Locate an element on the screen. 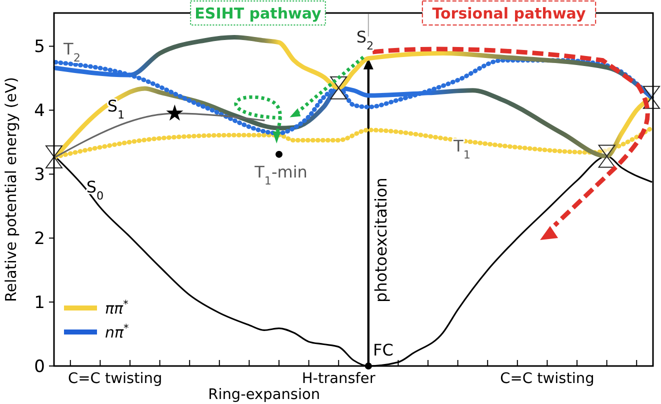 The height and width of the screenshot is (404, 661). annotation: T$_{2}$ is located at coordinates (71, 52).